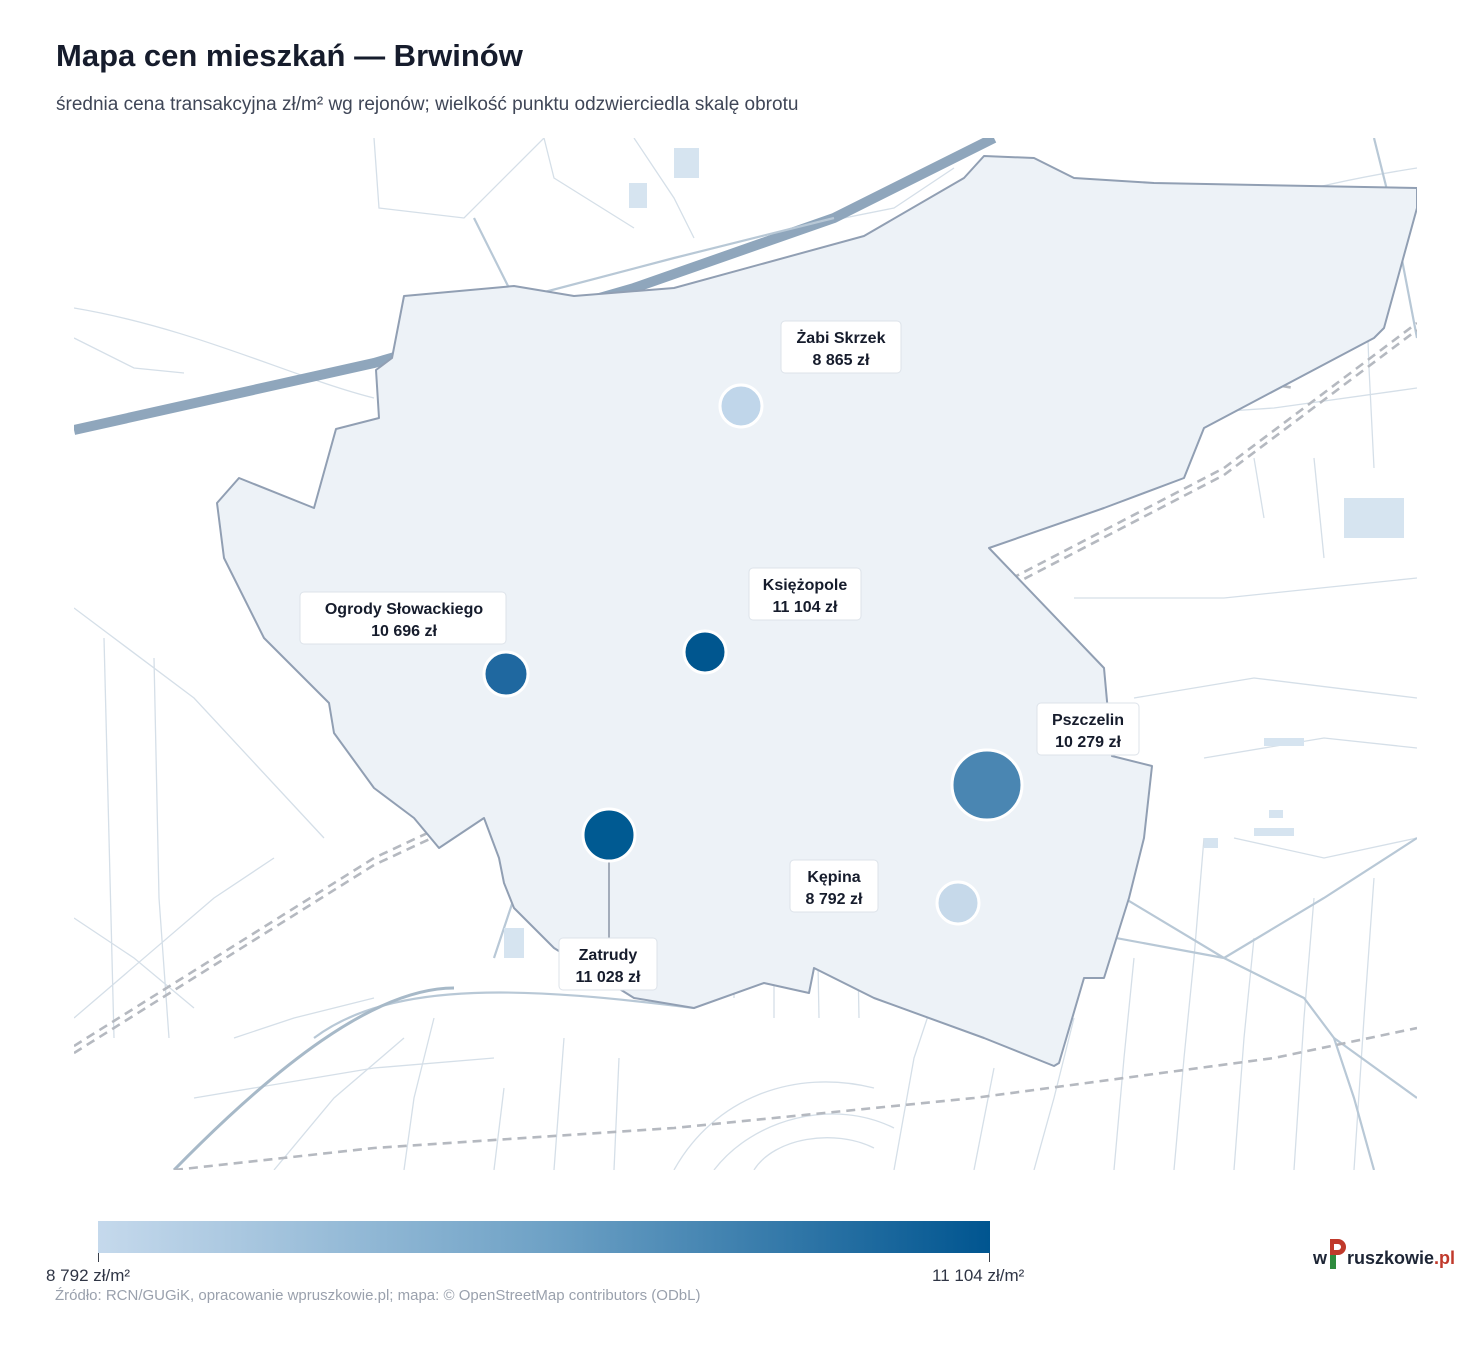  I want to click on label-ogrody-slowackiego-price: 10 696 zł, so click(404, 631).